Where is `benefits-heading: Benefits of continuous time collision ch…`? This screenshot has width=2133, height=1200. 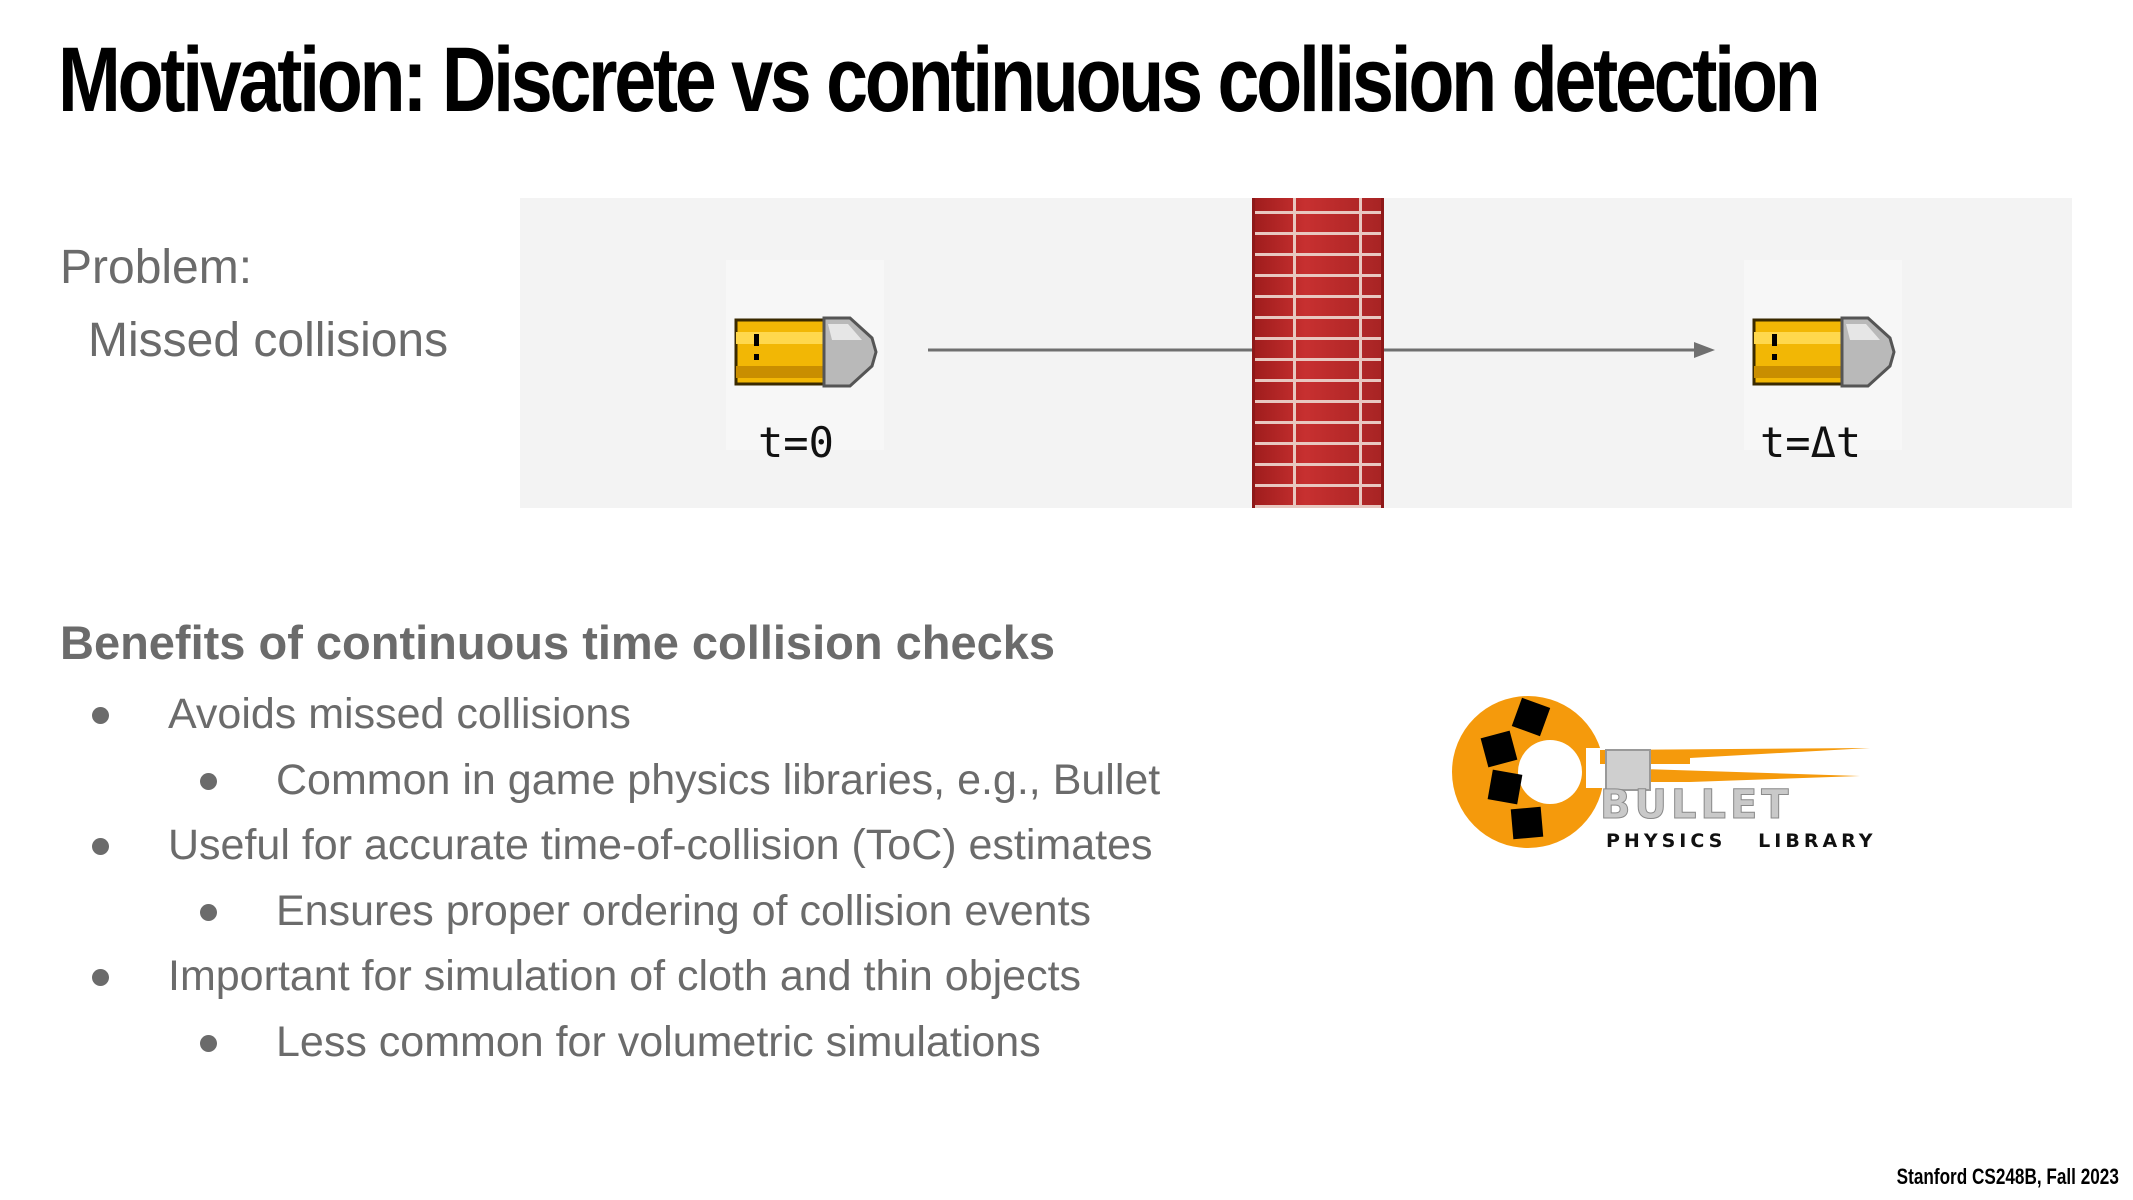
benefits-heading: Benefits of continuous time collision ch… is located at coordinates (558, 642).